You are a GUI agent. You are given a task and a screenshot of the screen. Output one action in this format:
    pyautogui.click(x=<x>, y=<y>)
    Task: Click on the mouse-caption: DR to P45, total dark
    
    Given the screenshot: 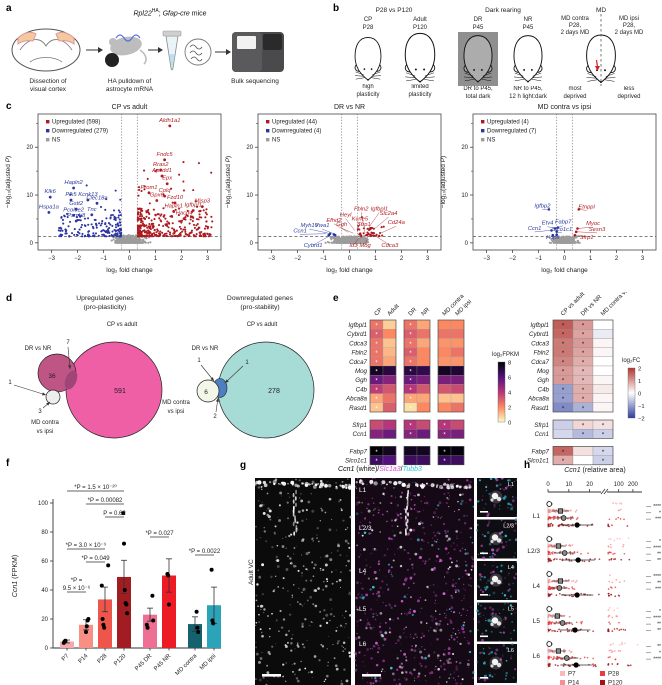 What is the action you would take?
    pyautogui.click(x=478, y=93)
    